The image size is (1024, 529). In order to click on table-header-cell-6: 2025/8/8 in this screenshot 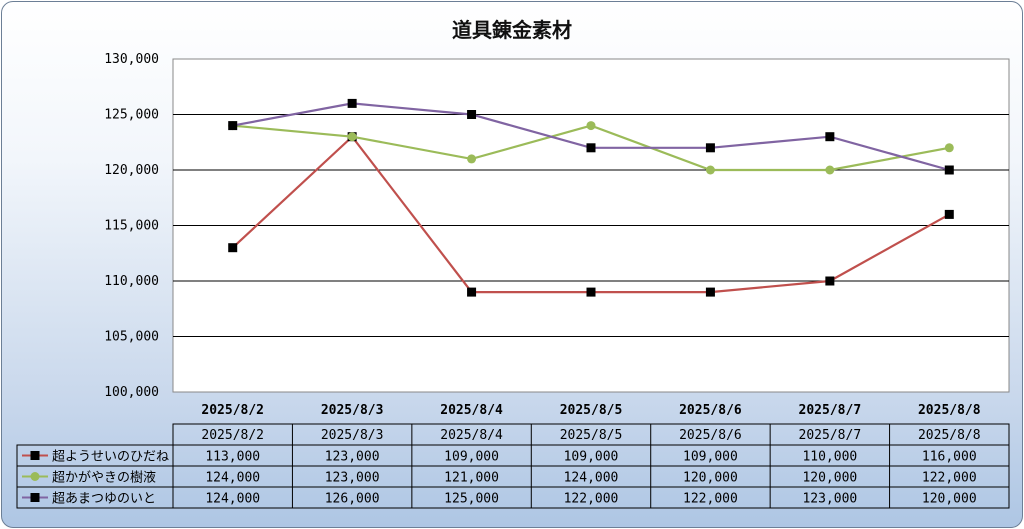, I will do `click(949, 435)`.